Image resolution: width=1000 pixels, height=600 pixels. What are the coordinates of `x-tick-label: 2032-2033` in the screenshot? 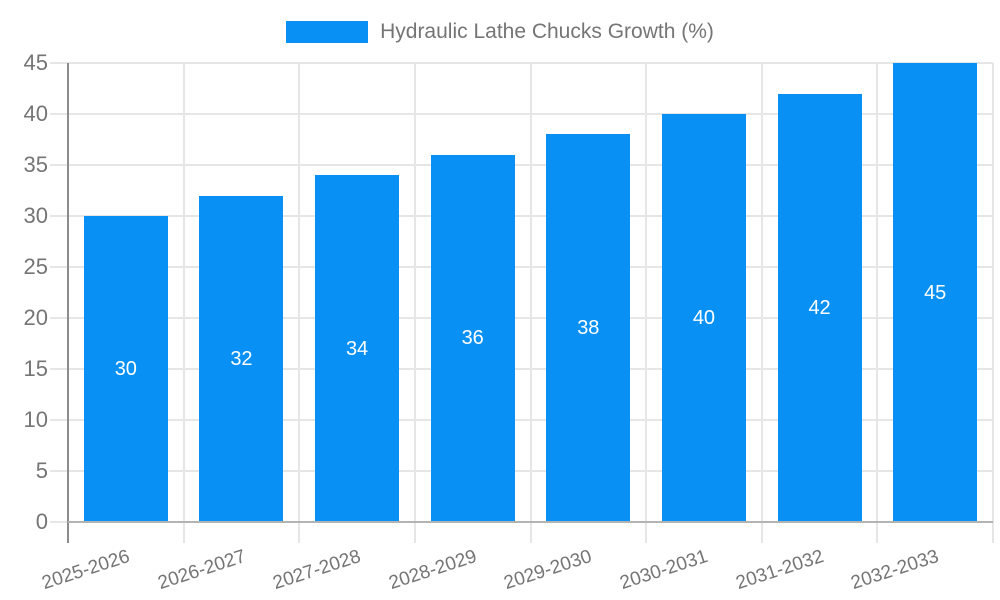 It's located at (895, 570).